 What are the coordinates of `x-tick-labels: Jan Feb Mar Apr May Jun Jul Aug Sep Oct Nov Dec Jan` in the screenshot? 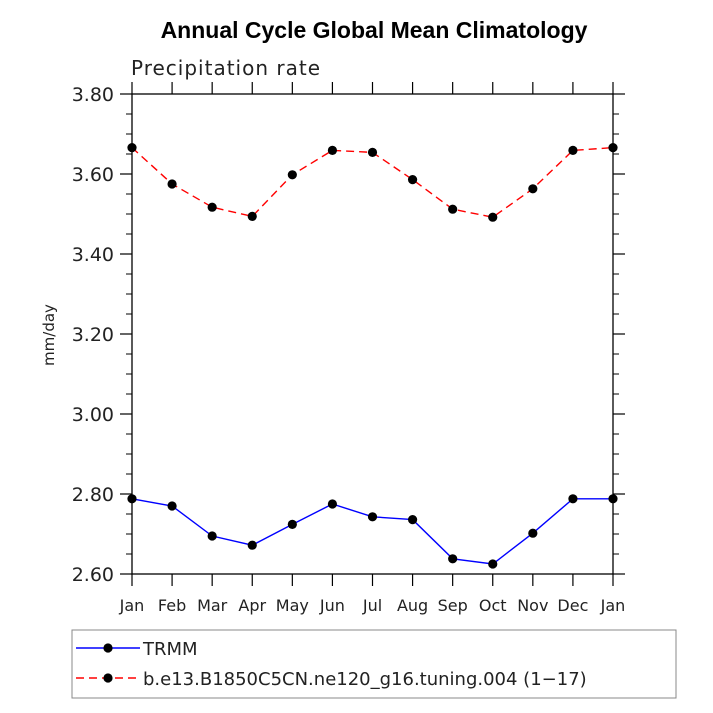 It's located at (372, 605).